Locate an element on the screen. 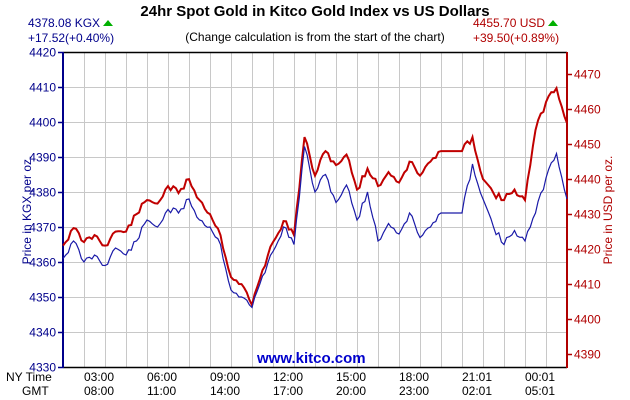  kgx-price-value: 4378.08 KGX is located at coordinates (64, 23).